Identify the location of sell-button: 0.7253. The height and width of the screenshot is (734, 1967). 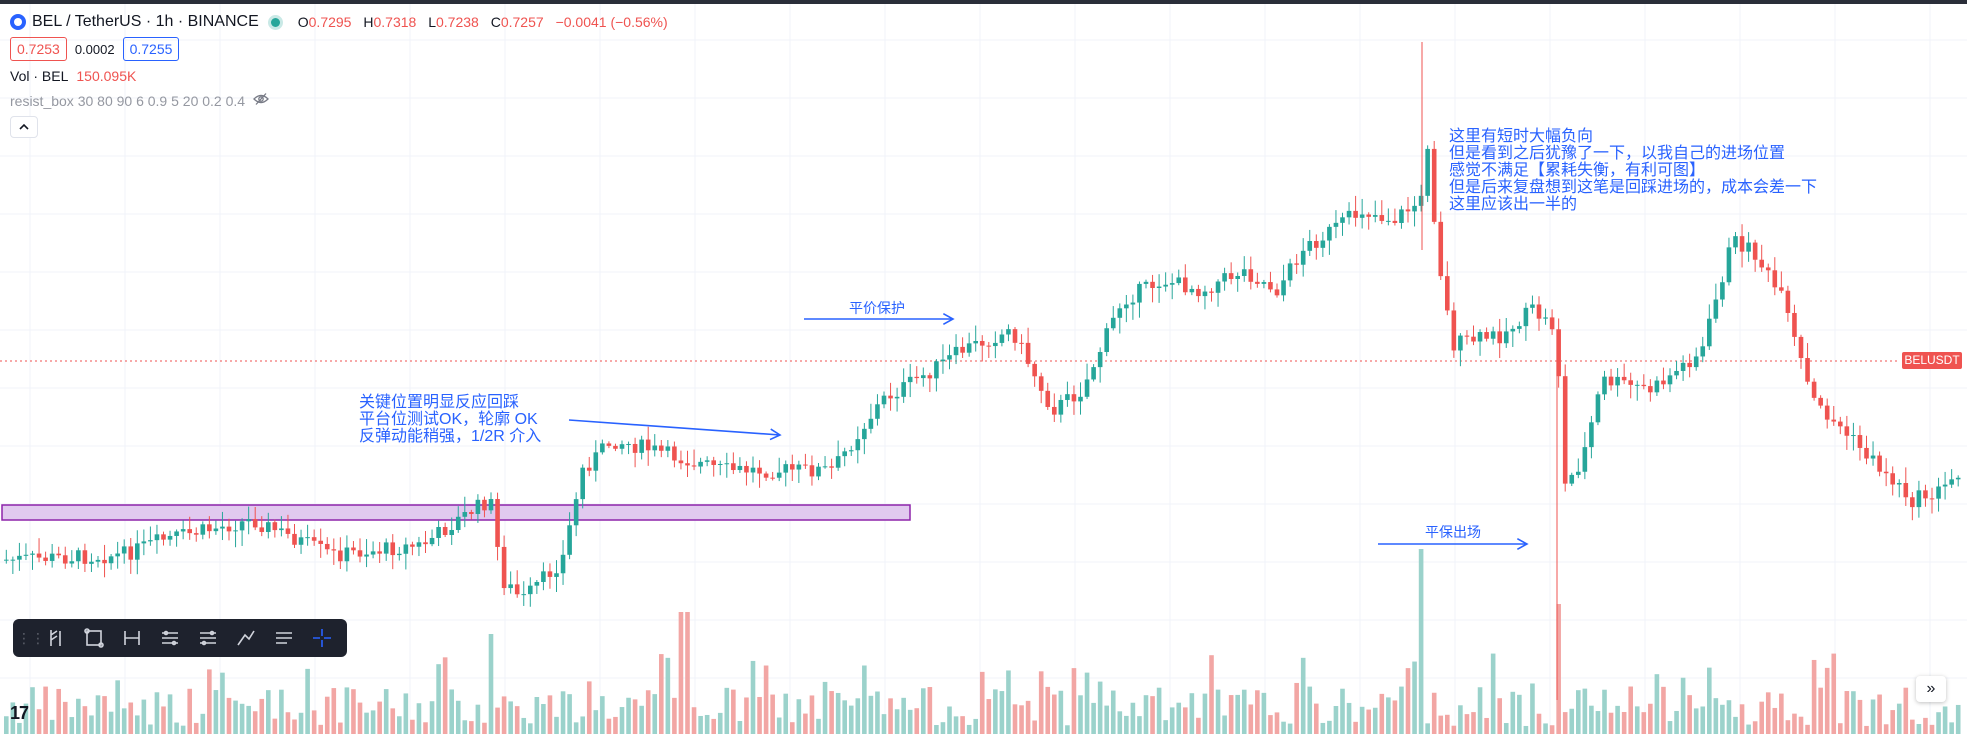
(38, 49).